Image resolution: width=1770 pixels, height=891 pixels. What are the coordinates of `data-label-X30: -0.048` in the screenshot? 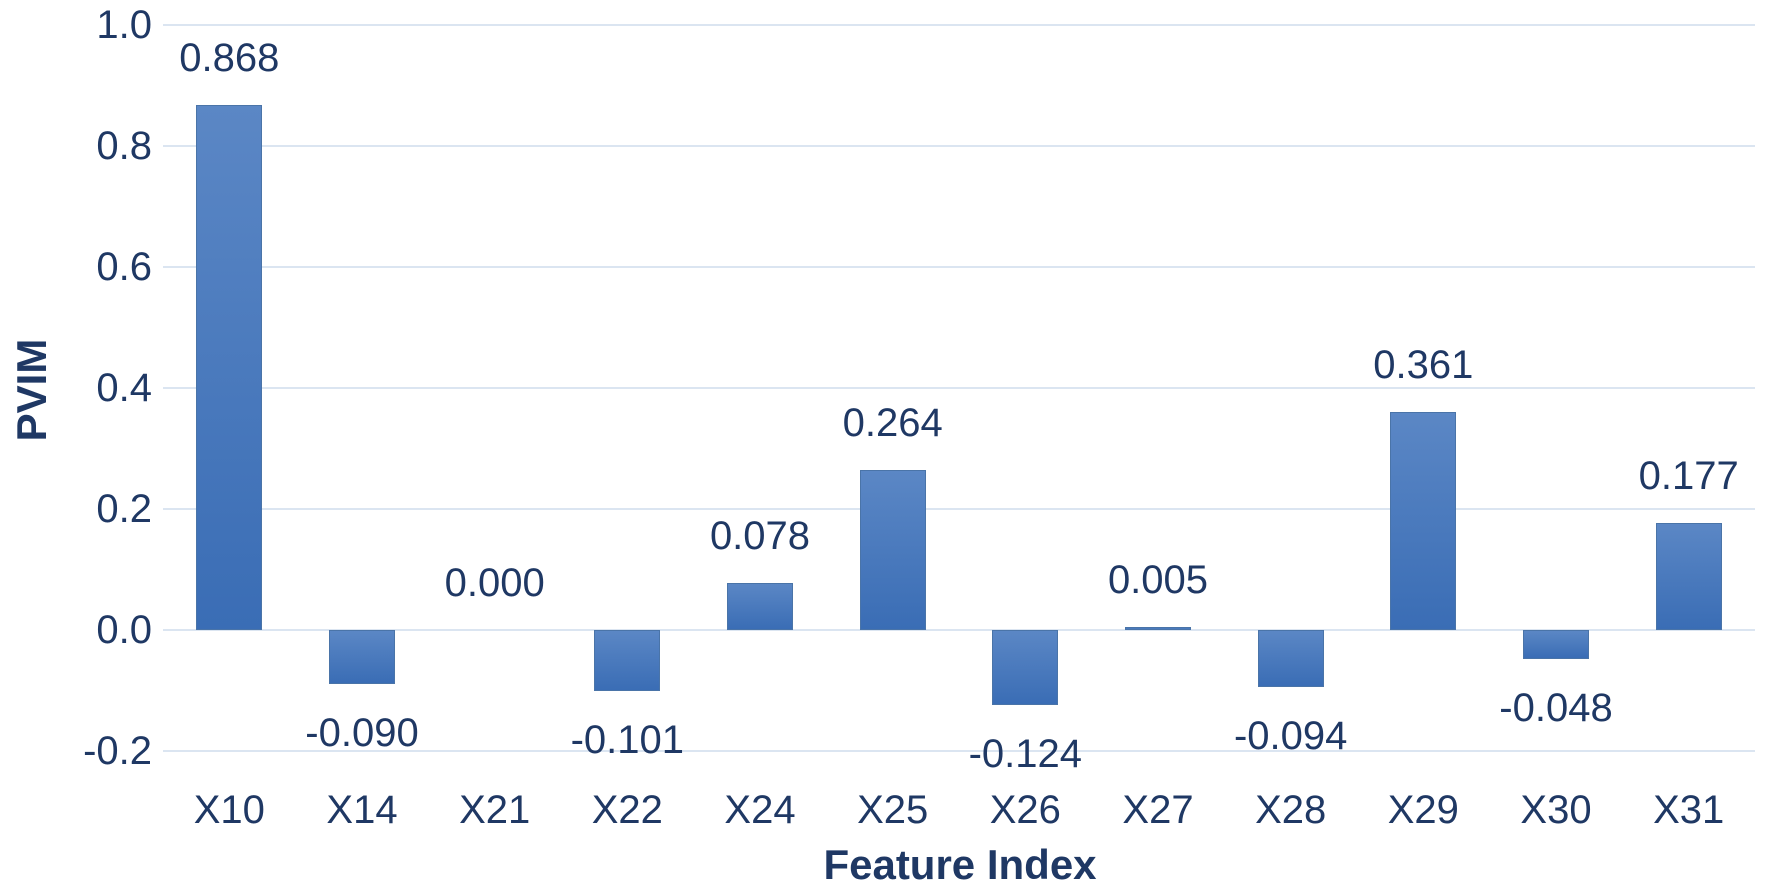 It's located at (1556, 708).